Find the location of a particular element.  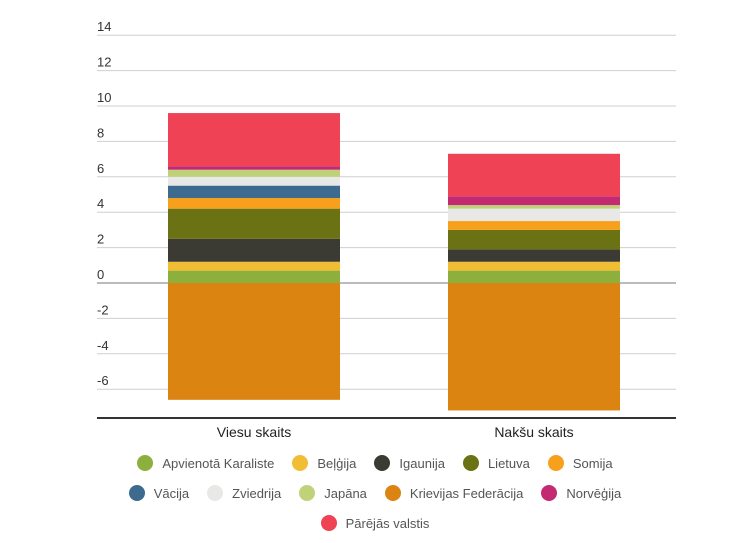

legend-label: Vācija is located at coordinates (171, 493).